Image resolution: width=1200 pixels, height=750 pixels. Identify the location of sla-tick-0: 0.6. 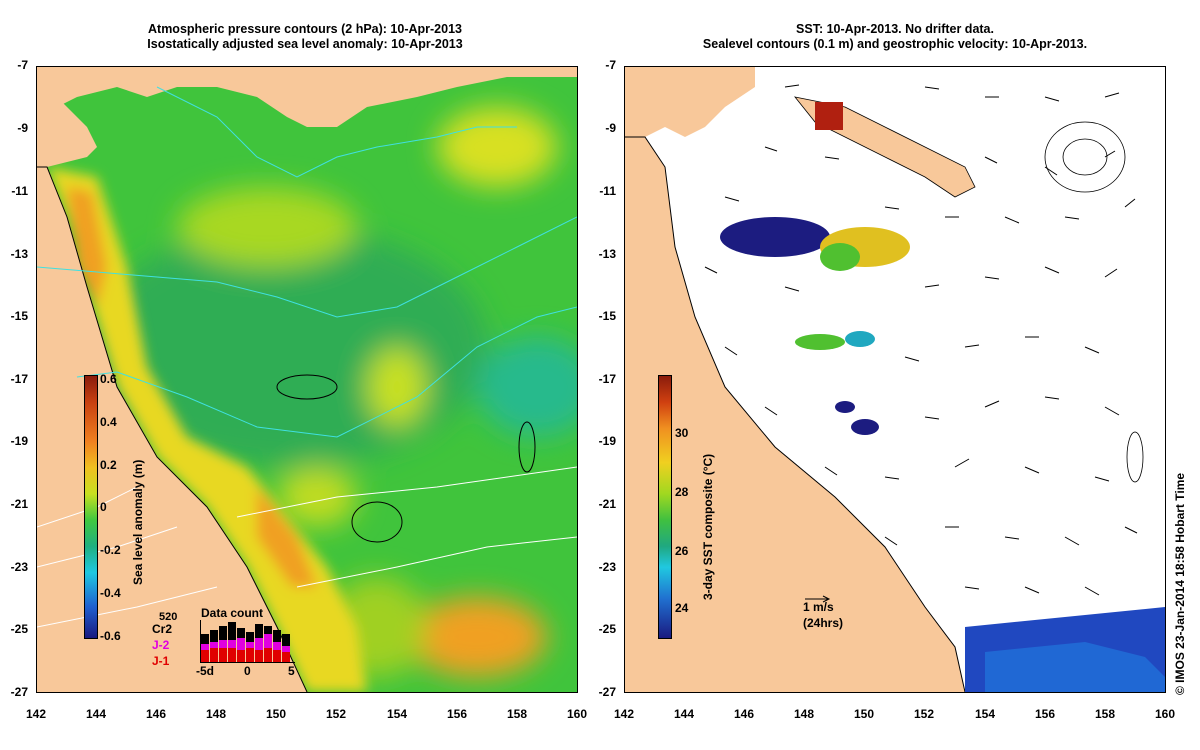
(108, 379).